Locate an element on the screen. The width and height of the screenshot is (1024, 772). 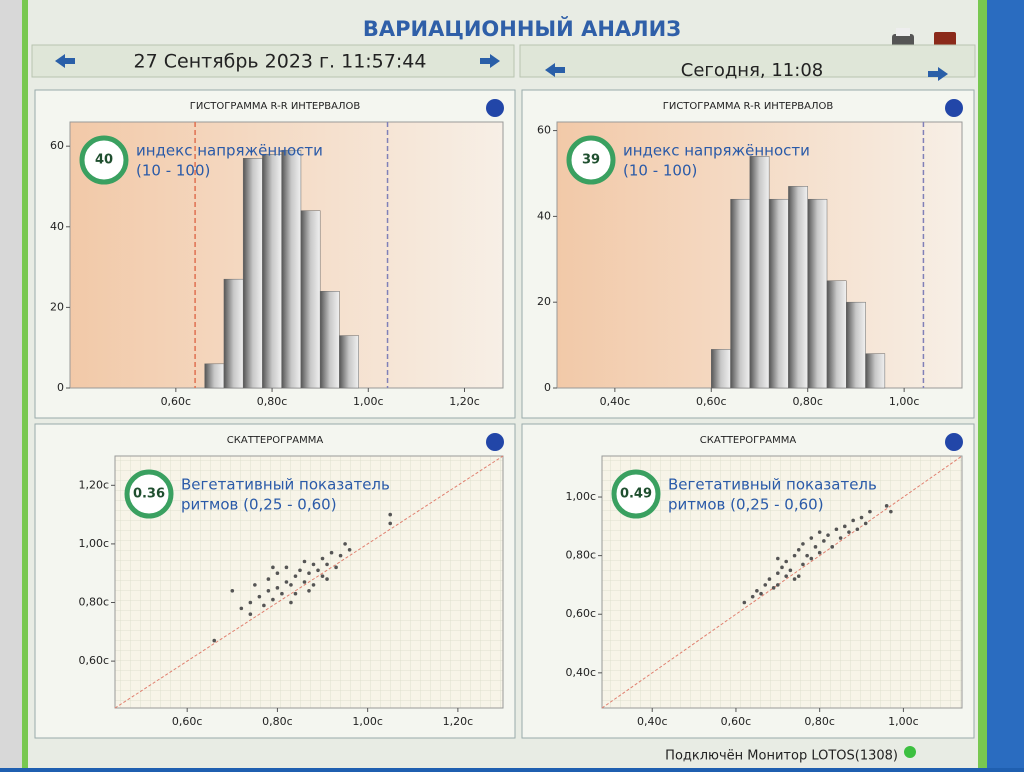
y-tick-label: 0,80с is located at coordinates (93, 602).